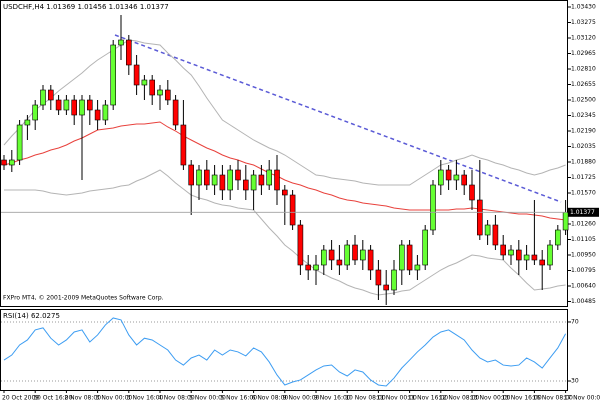  What do you see at coordinates (583, 84) in the screenshot?
I see `y-tick-label: 1.02655` at bounding box center [583, 84].